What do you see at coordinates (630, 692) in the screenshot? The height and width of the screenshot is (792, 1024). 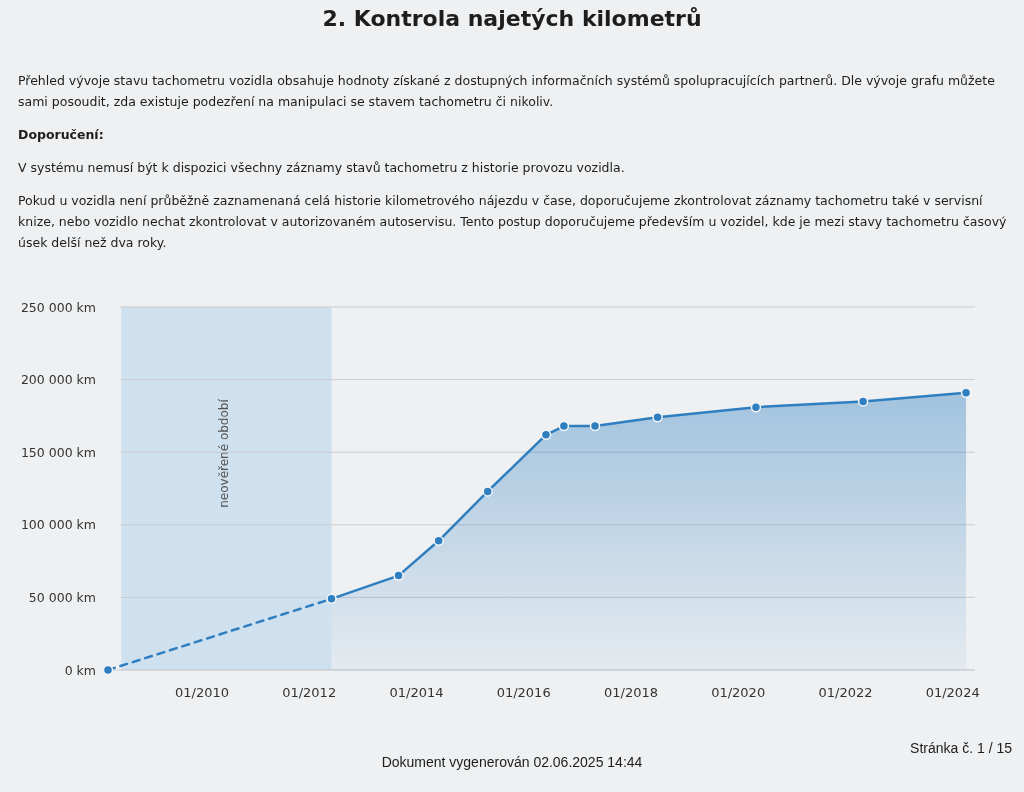 I see `x-tick-label: 01/2018` at bounding box center [630, 692].